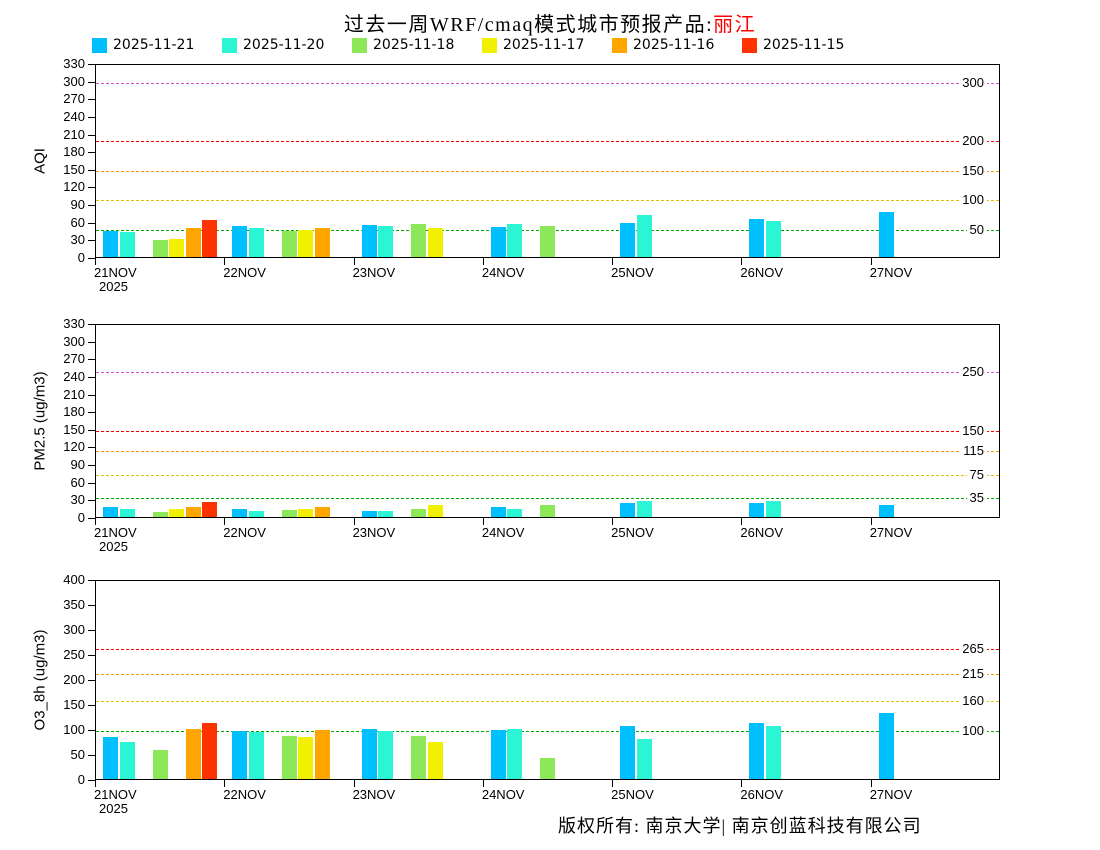  Describe the element at coordinates (40, 421) in the screenshot. I see `y-axis-title-2: PM2.5 (ug/m3)` at that location.